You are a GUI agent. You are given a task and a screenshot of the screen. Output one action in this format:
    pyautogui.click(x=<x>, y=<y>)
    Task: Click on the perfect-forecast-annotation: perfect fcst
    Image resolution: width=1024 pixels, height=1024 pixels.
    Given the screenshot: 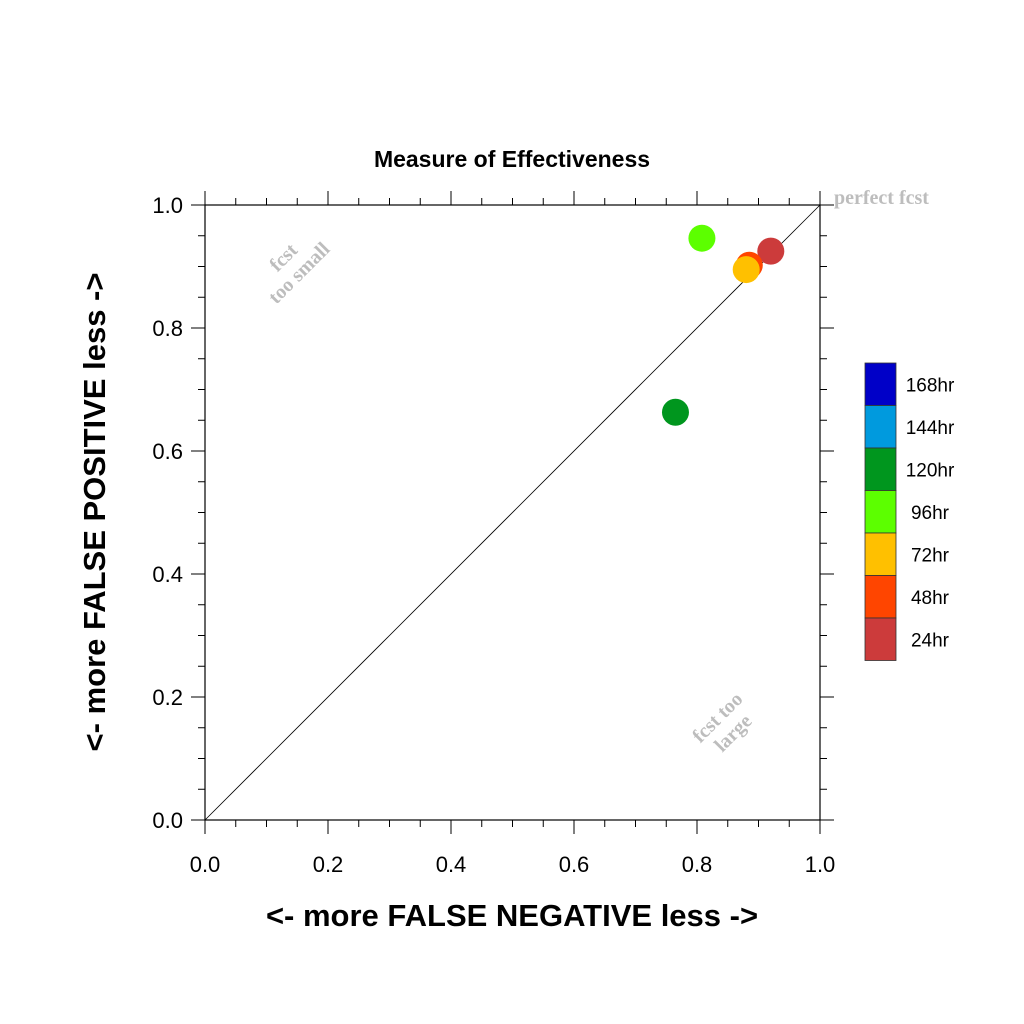 What is the action you would take?
    pyautogui.click(x=881, y=198)
    